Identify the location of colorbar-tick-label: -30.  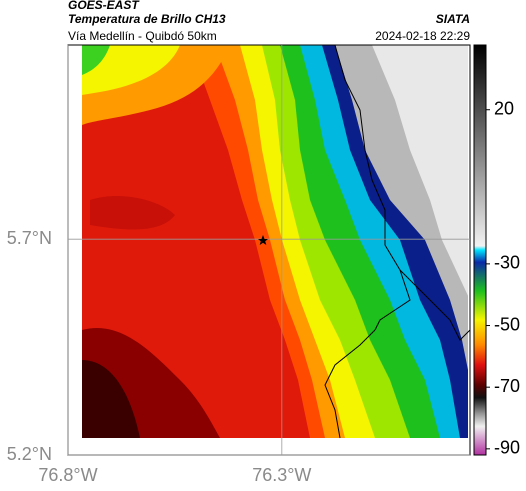
(507, 263).